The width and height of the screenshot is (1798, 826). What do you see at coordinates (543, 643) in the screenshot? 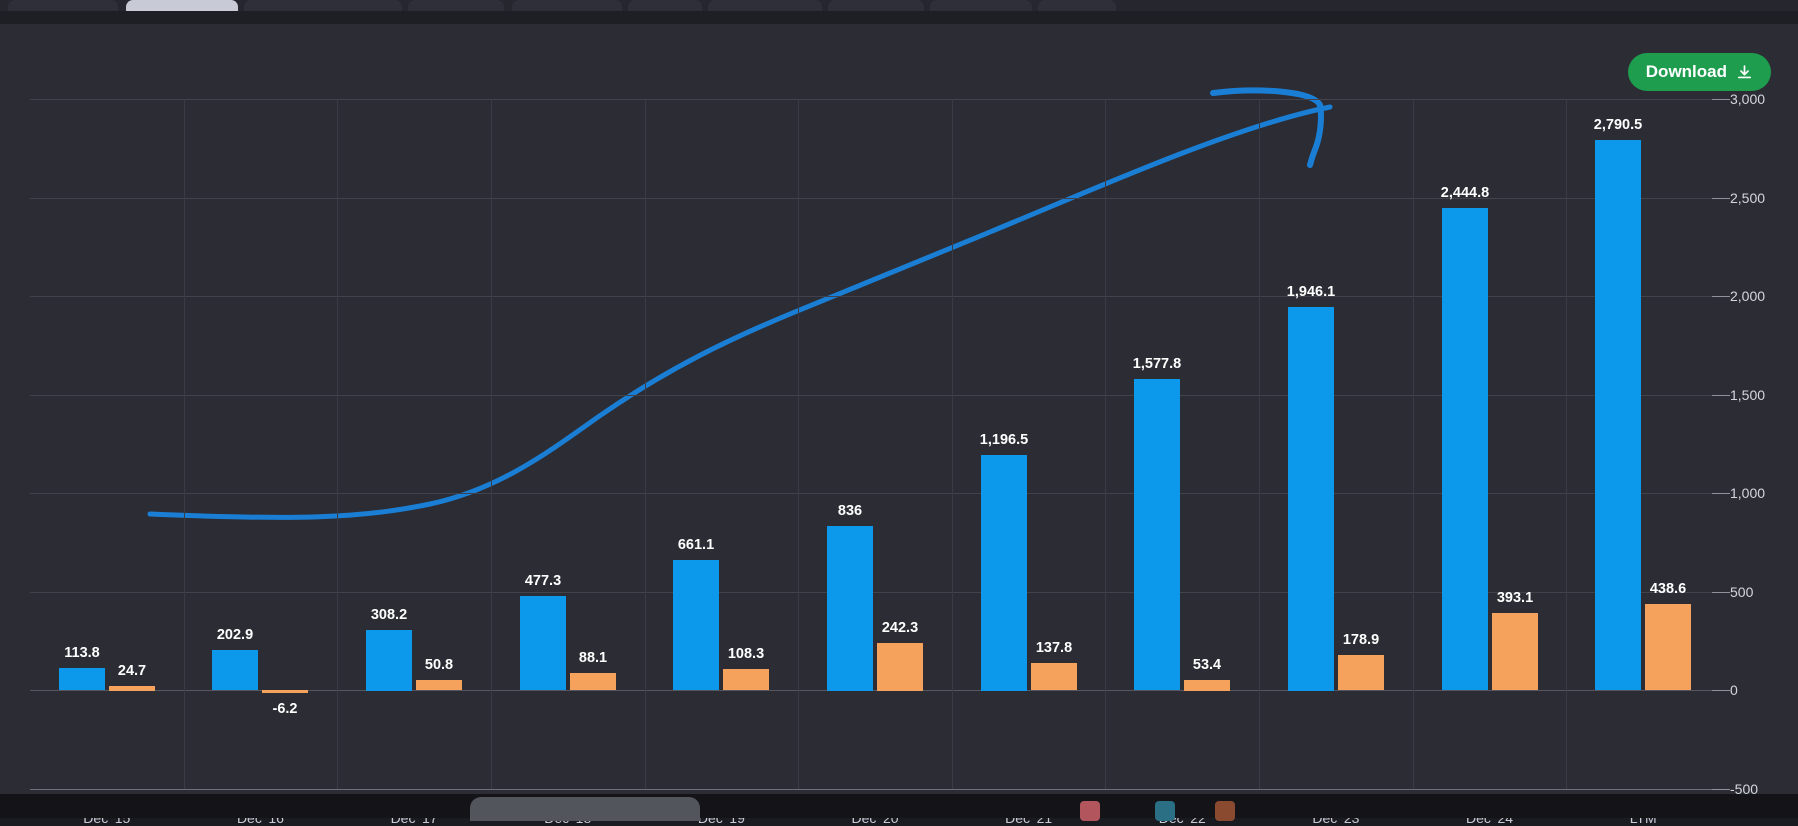
I see `bar-revenue-Dec18` at bounding box center [543, 643].